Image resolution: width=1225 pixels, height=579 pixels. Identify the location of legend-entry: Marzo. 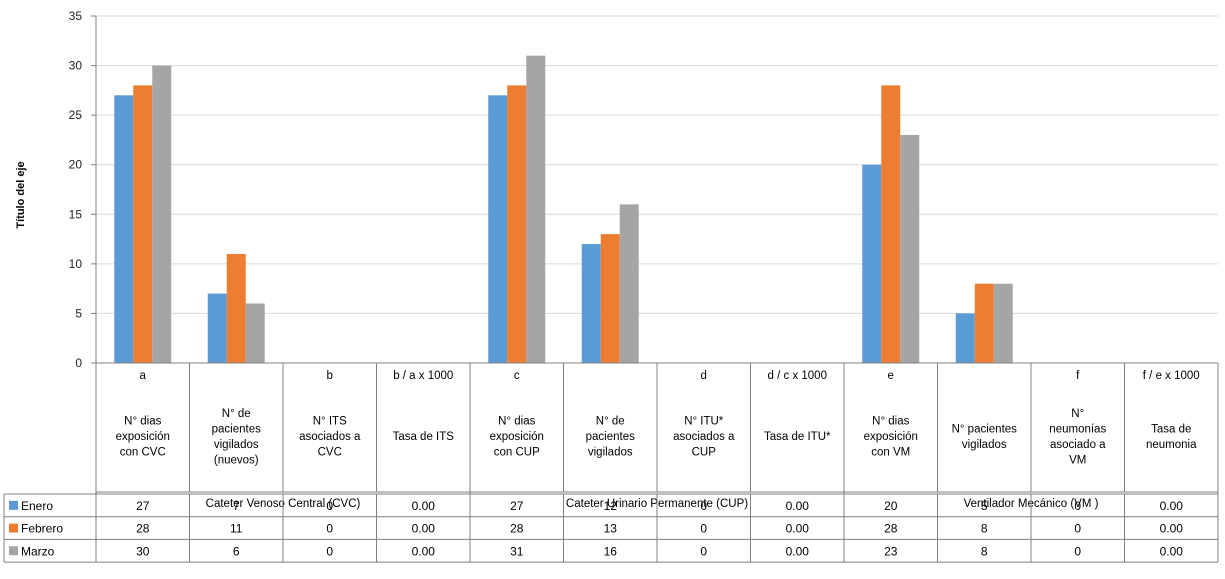
(38, 551).